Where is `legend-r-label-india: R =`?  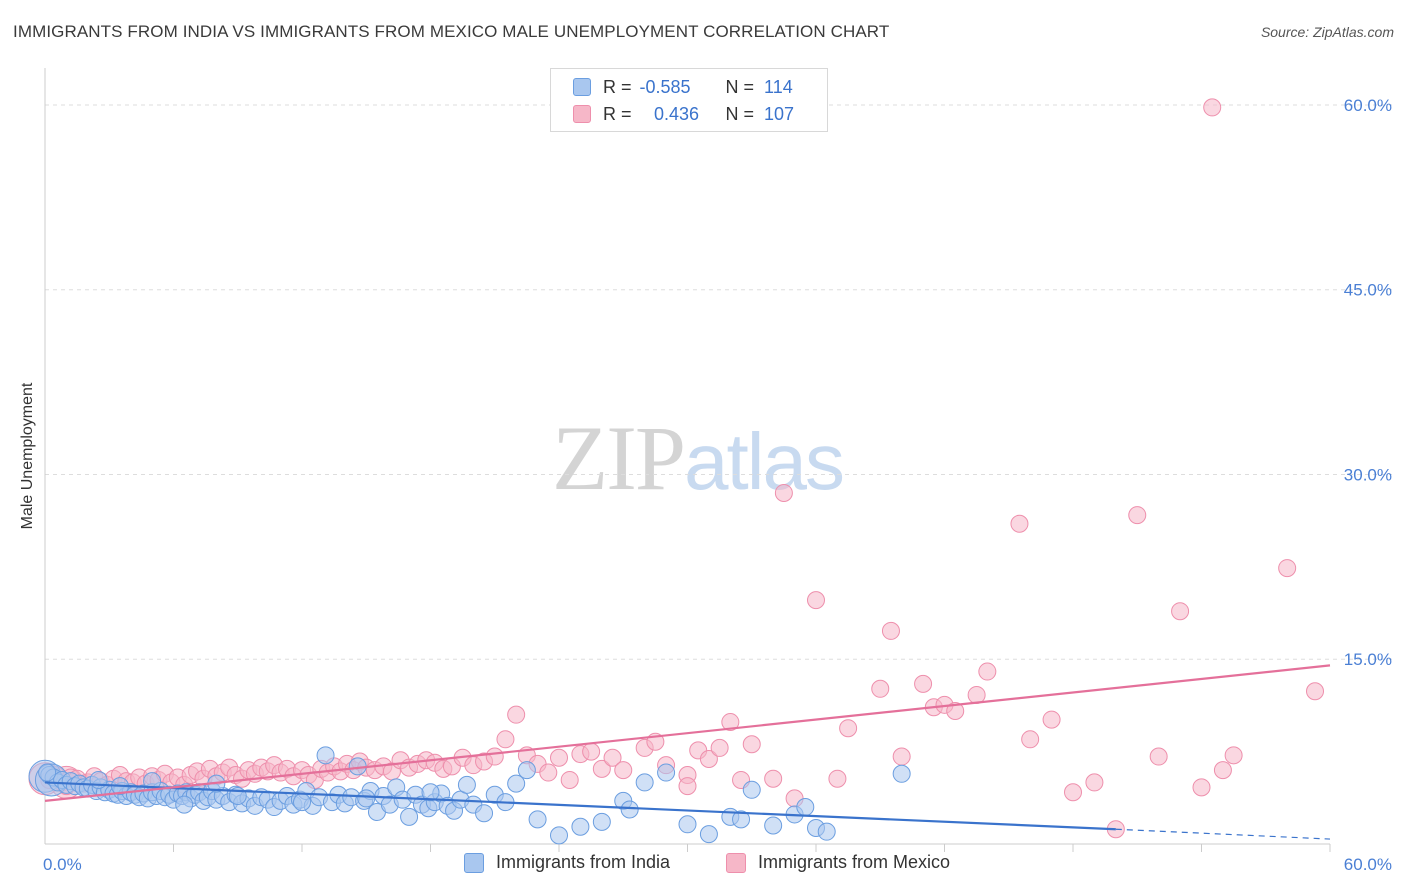 legend-r-label-india: R = is located at coordinates (617, 86).